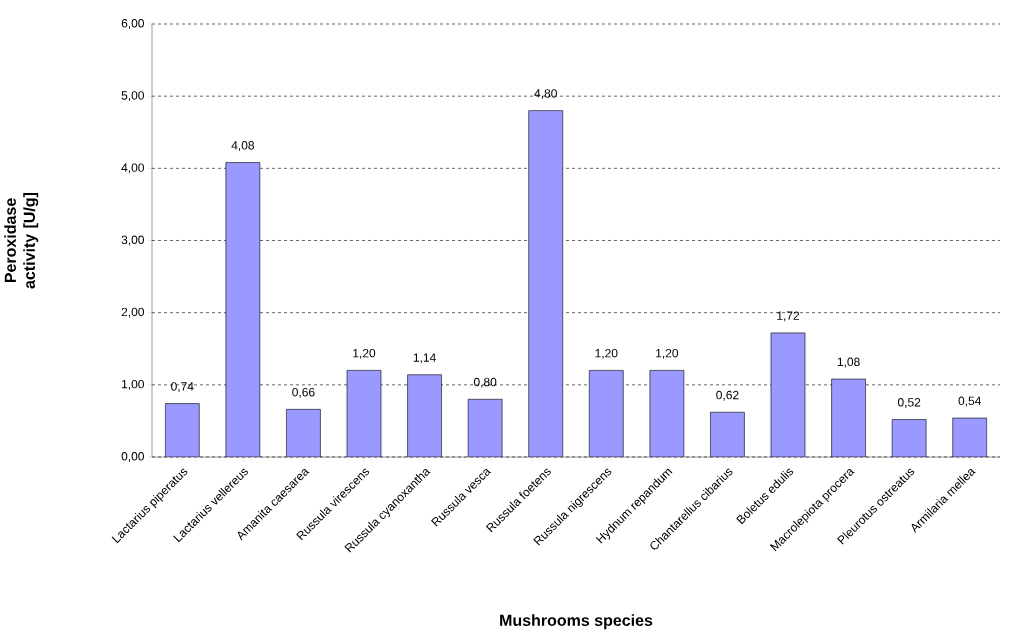  What do you see at coordinates (133, 312) in the screenshot?
I see `y-tick-label: 2,00` at bounding box center [133, 312].